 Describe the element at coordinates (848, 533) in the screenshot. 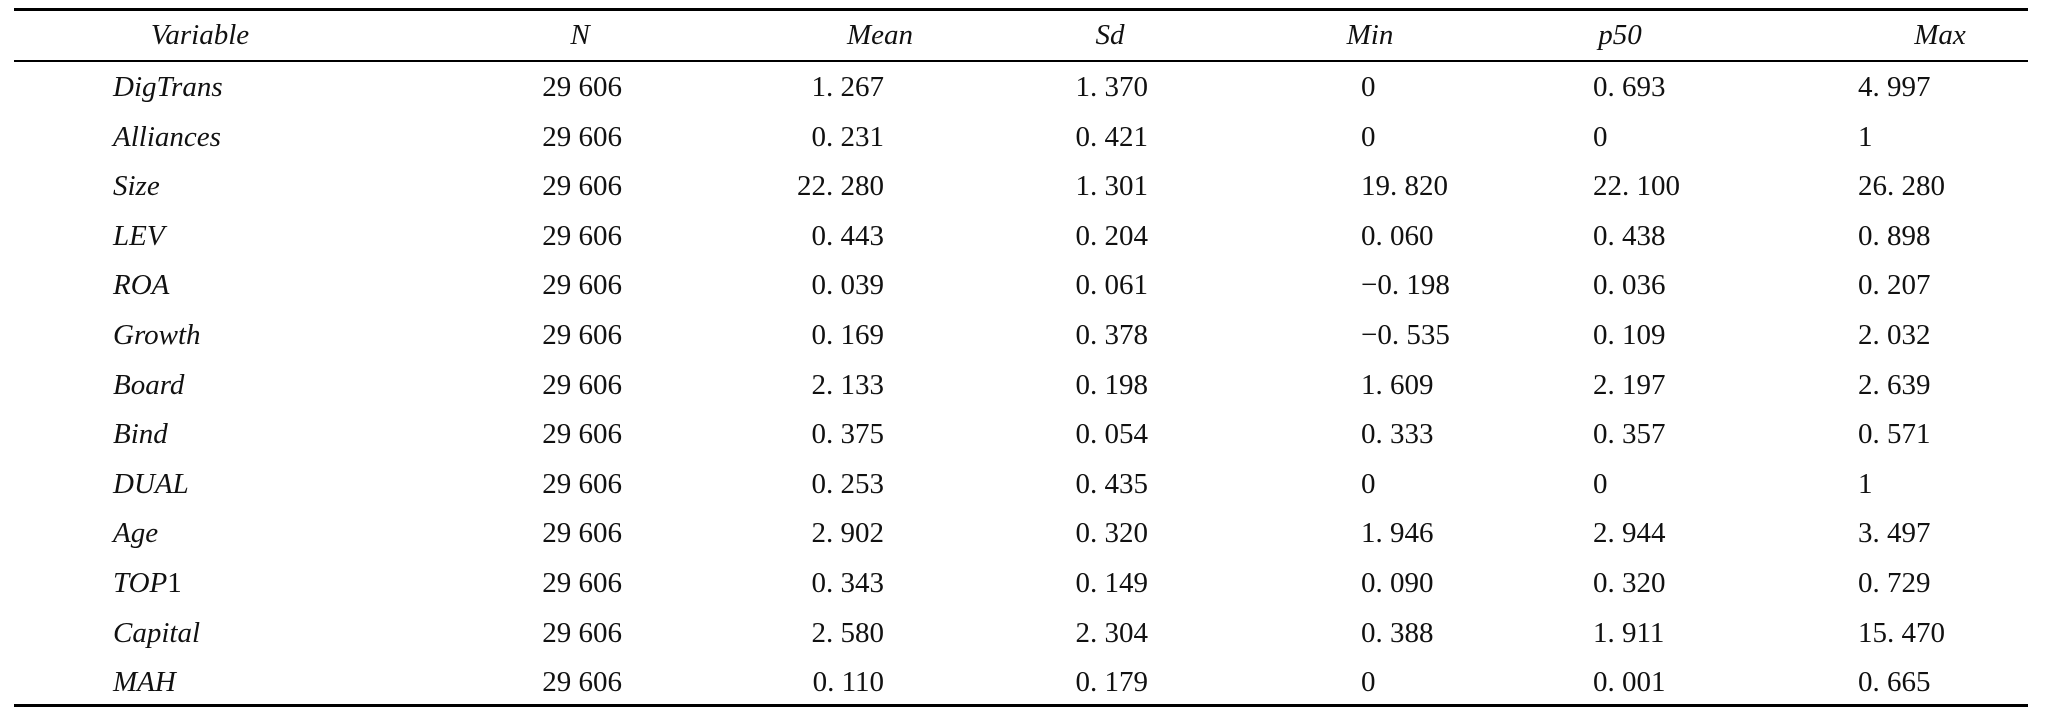

I see `cell-mean: 2. 902` at that location.